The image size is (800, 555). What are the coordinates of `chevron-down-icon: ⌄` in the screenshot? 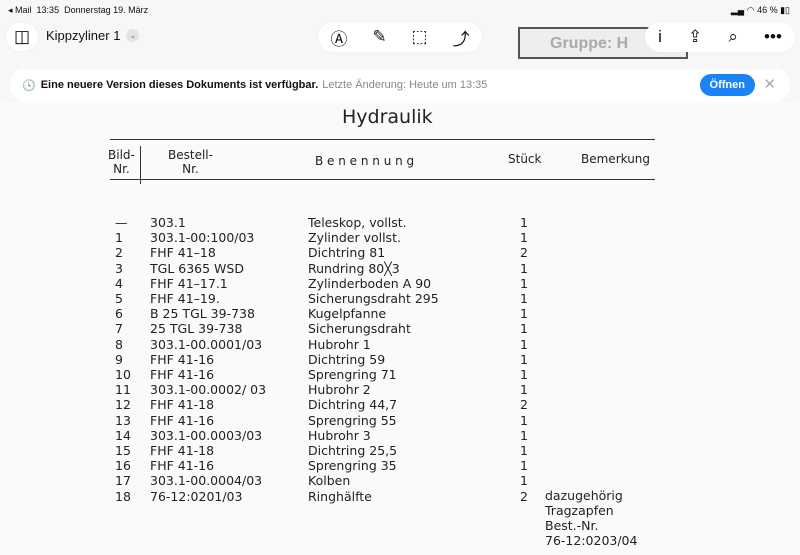 It's located at (133, 35).